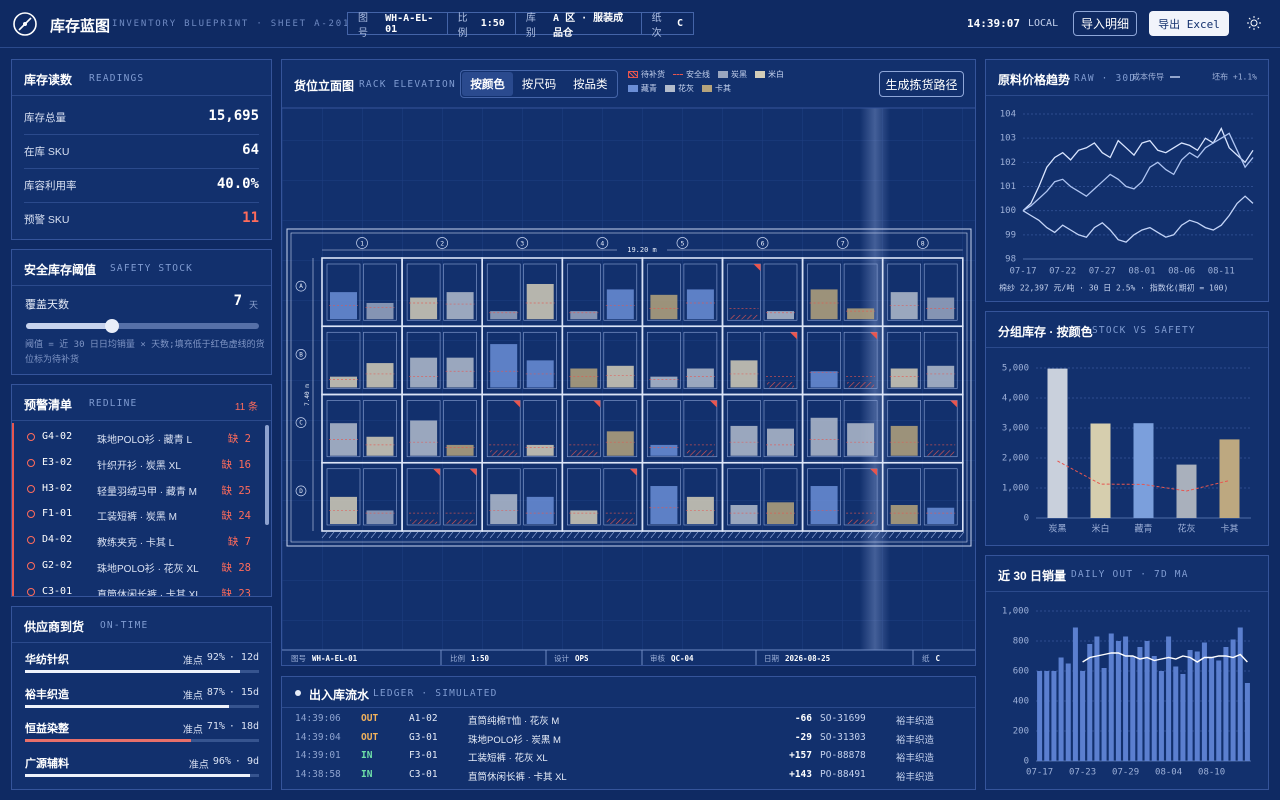 The width and height of the screenshot is (1280, 800). Describe the element at coordinates (803, 718) in the screenshot. I see `ledger-qty: -66` at that location.